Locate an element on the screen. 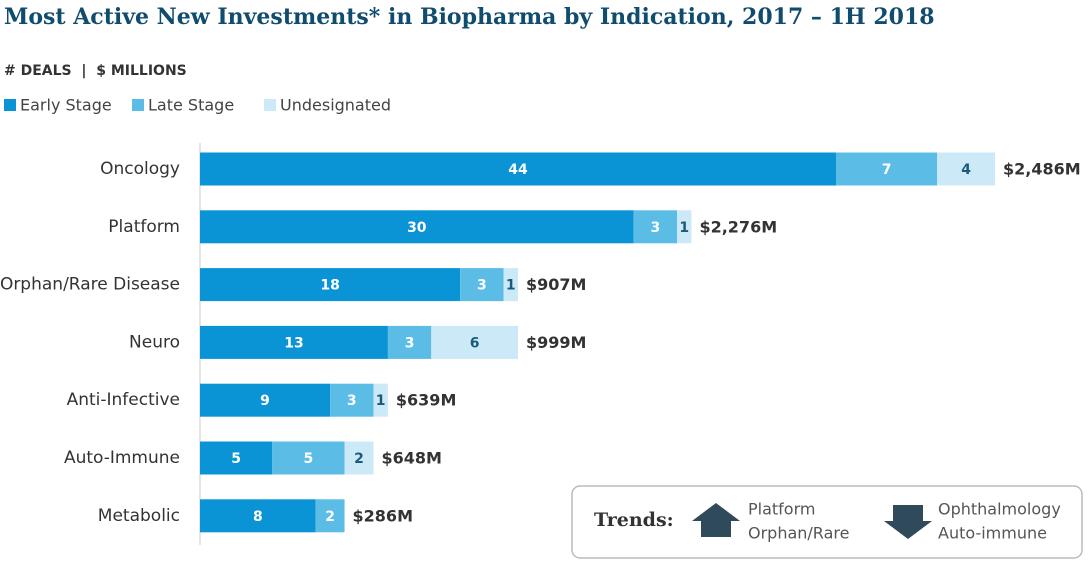  category-label: Metabolic is located at coordinates (139, 516).